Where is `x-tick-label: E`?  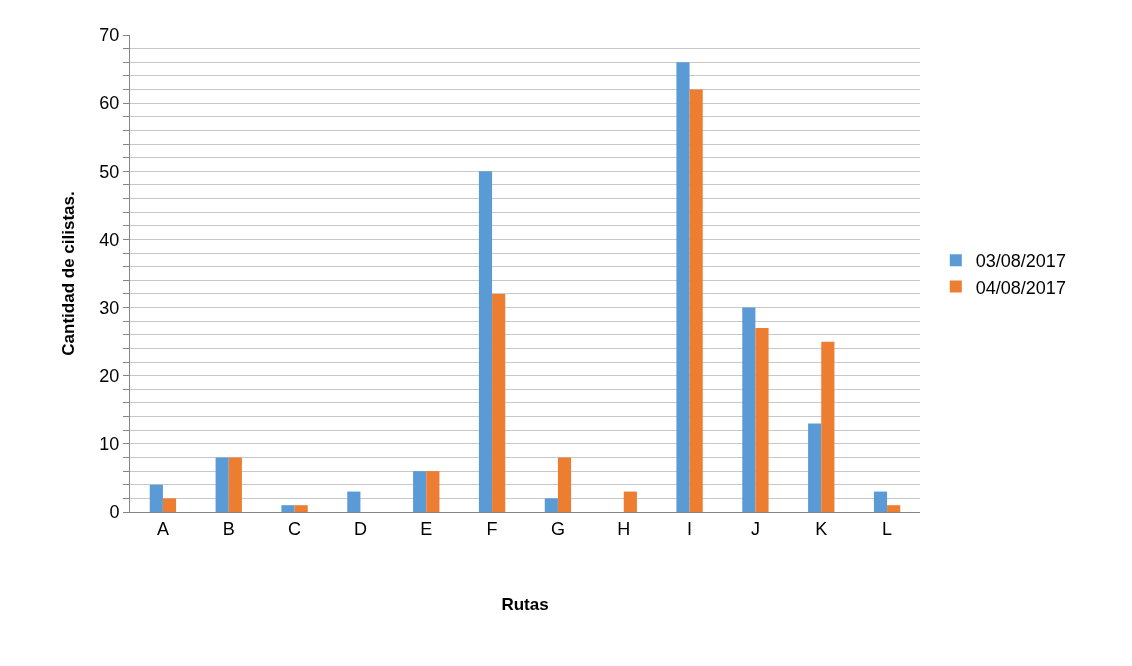 x-tick-label: E is located at coordinates (426, 528).